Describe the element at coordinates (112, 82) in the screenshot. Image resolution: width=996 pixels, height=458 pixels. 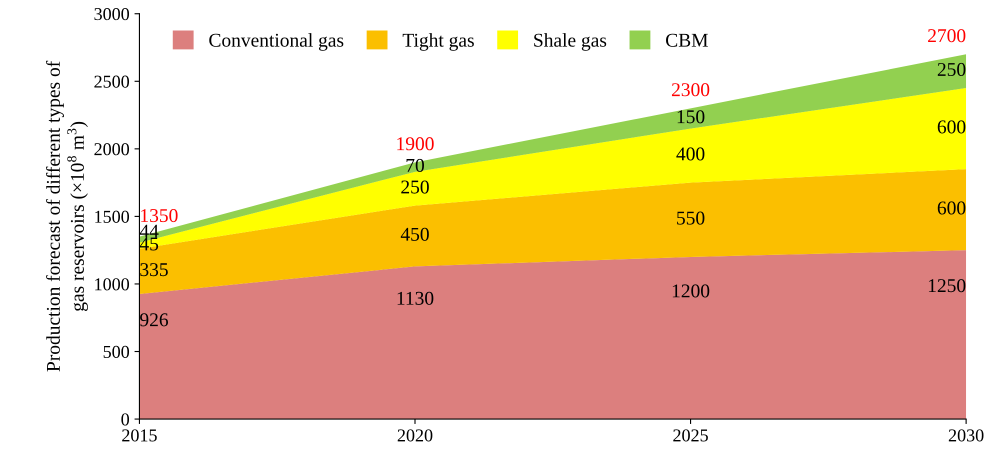
I see `y-tick-label: 2500` at that location.